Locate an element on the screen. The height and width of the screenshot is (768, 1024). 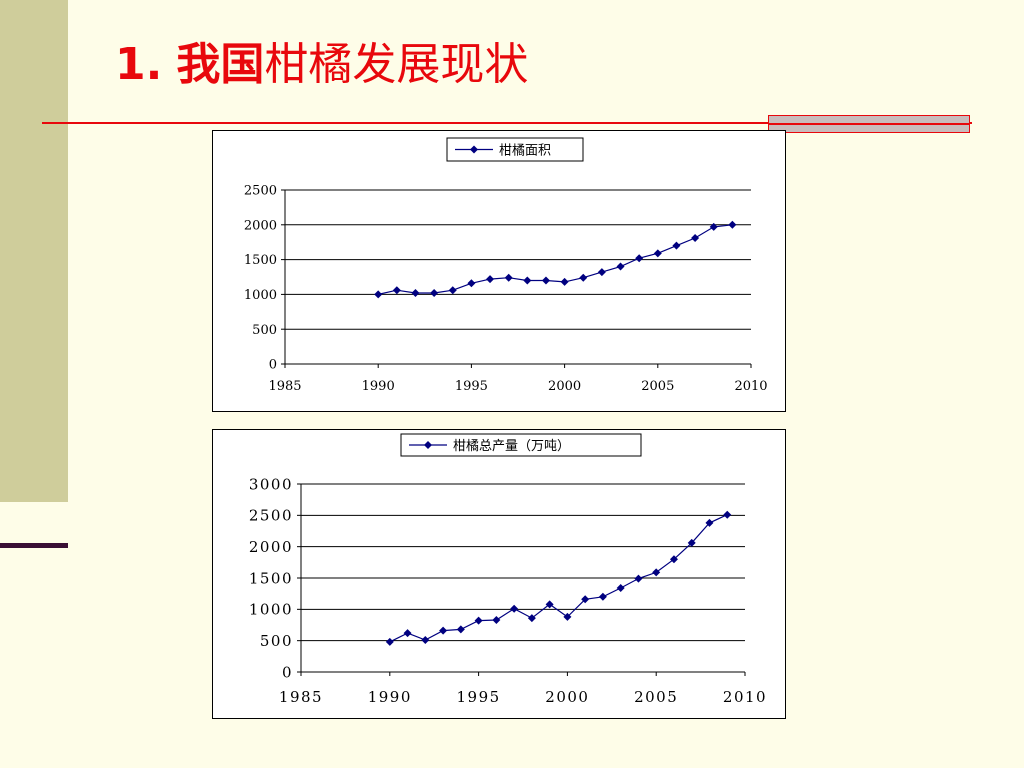
legend: 柑橘面积 is located at coordinates (515, 149).